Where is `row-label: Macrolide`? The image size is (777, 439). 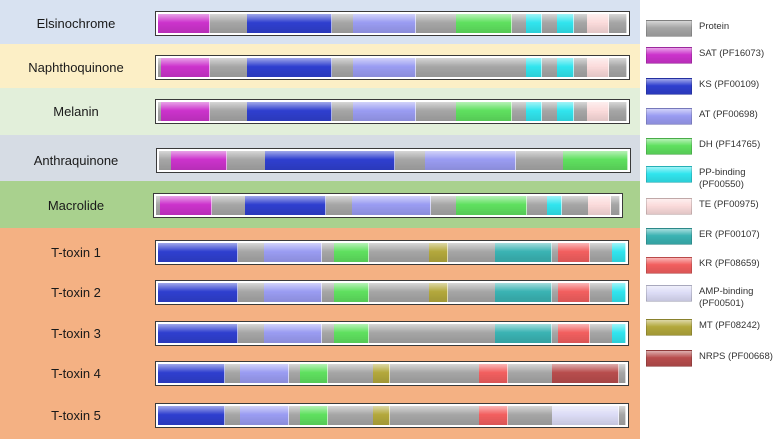
row-label: Macrolide is located at coordinates (76, 205).